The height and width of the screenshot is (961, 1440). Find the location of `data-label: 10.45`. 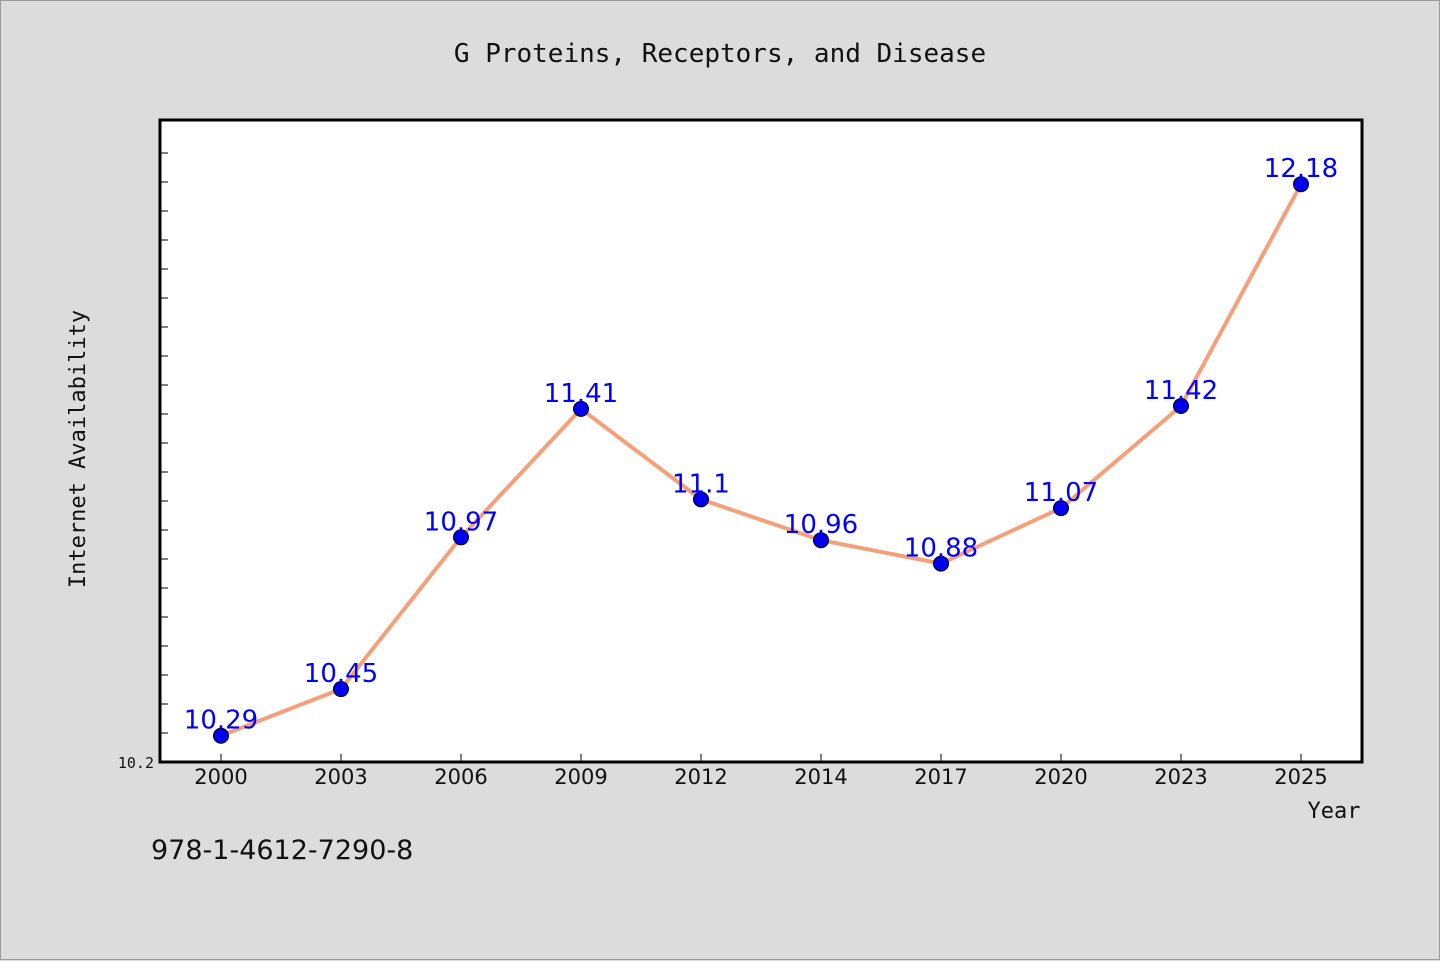

data-label: 10.45 is located at coordinates (341, 674).